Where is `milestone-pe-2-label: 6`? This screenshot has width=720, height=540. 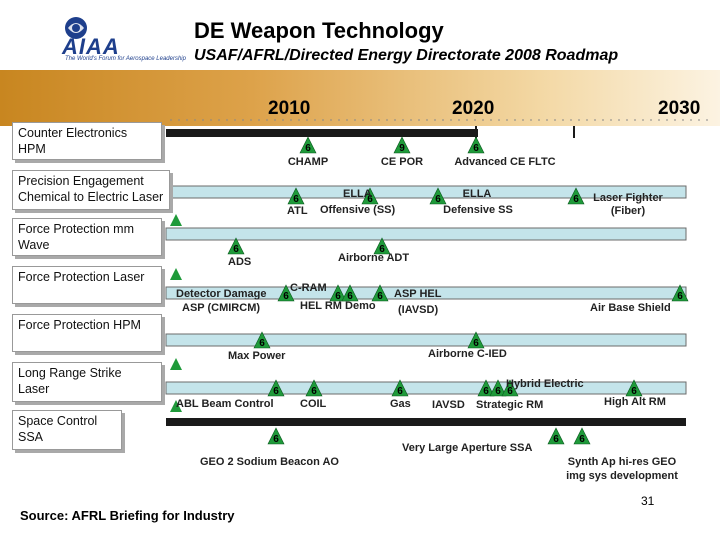 milestone-pe-2-label: 6 is located at coordinates (438, 199).